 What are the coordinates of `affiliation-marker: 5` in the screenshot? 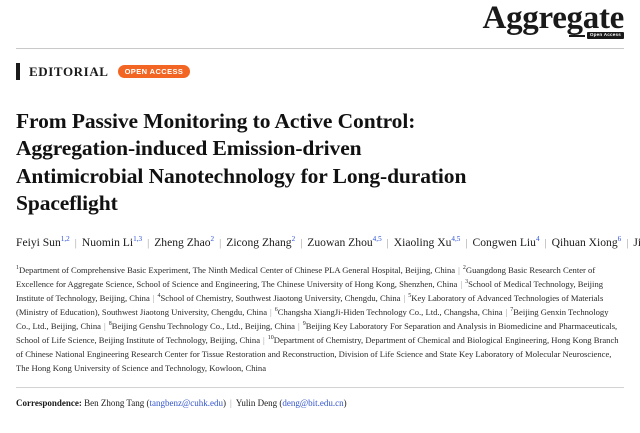 It's located at (410, 296).